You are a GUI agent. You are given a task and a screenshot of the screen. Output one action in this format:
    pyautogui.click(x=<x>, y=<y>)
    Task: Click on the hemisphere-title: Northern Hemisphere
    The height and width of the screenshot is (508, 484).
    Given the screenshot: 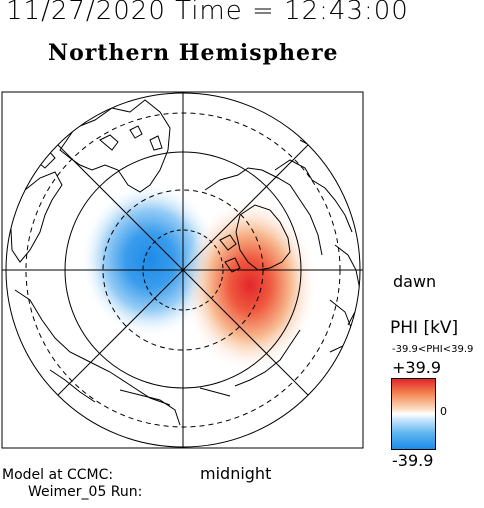 What is the action you would take?
    pyautogui.click(x=193, y=53)
    